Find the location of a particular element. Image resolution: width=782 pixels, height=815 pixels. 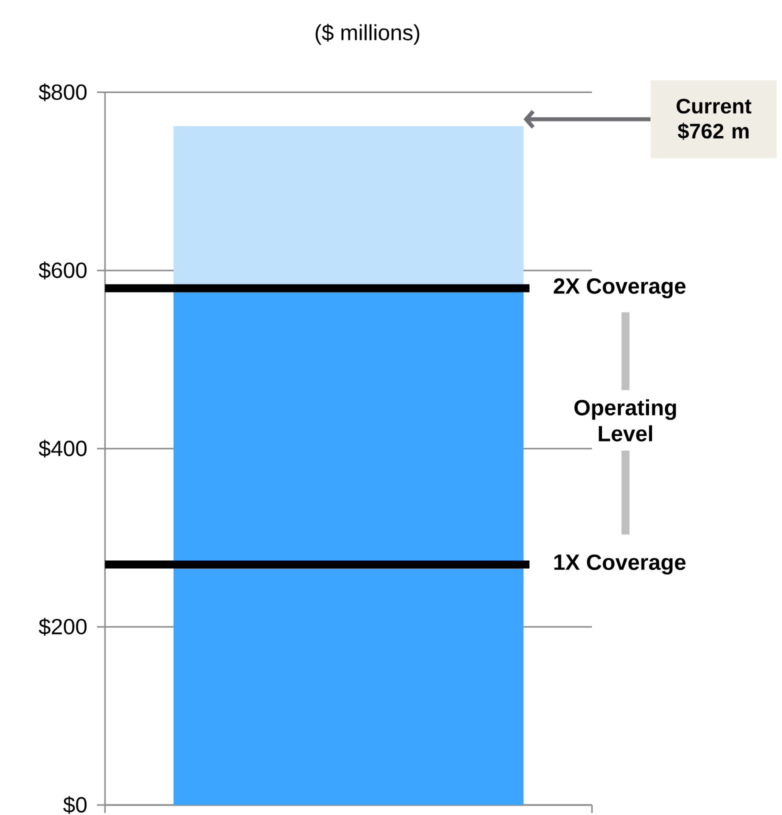

ref-line-label: 1X Coverage is located at coordinates (620, 564).